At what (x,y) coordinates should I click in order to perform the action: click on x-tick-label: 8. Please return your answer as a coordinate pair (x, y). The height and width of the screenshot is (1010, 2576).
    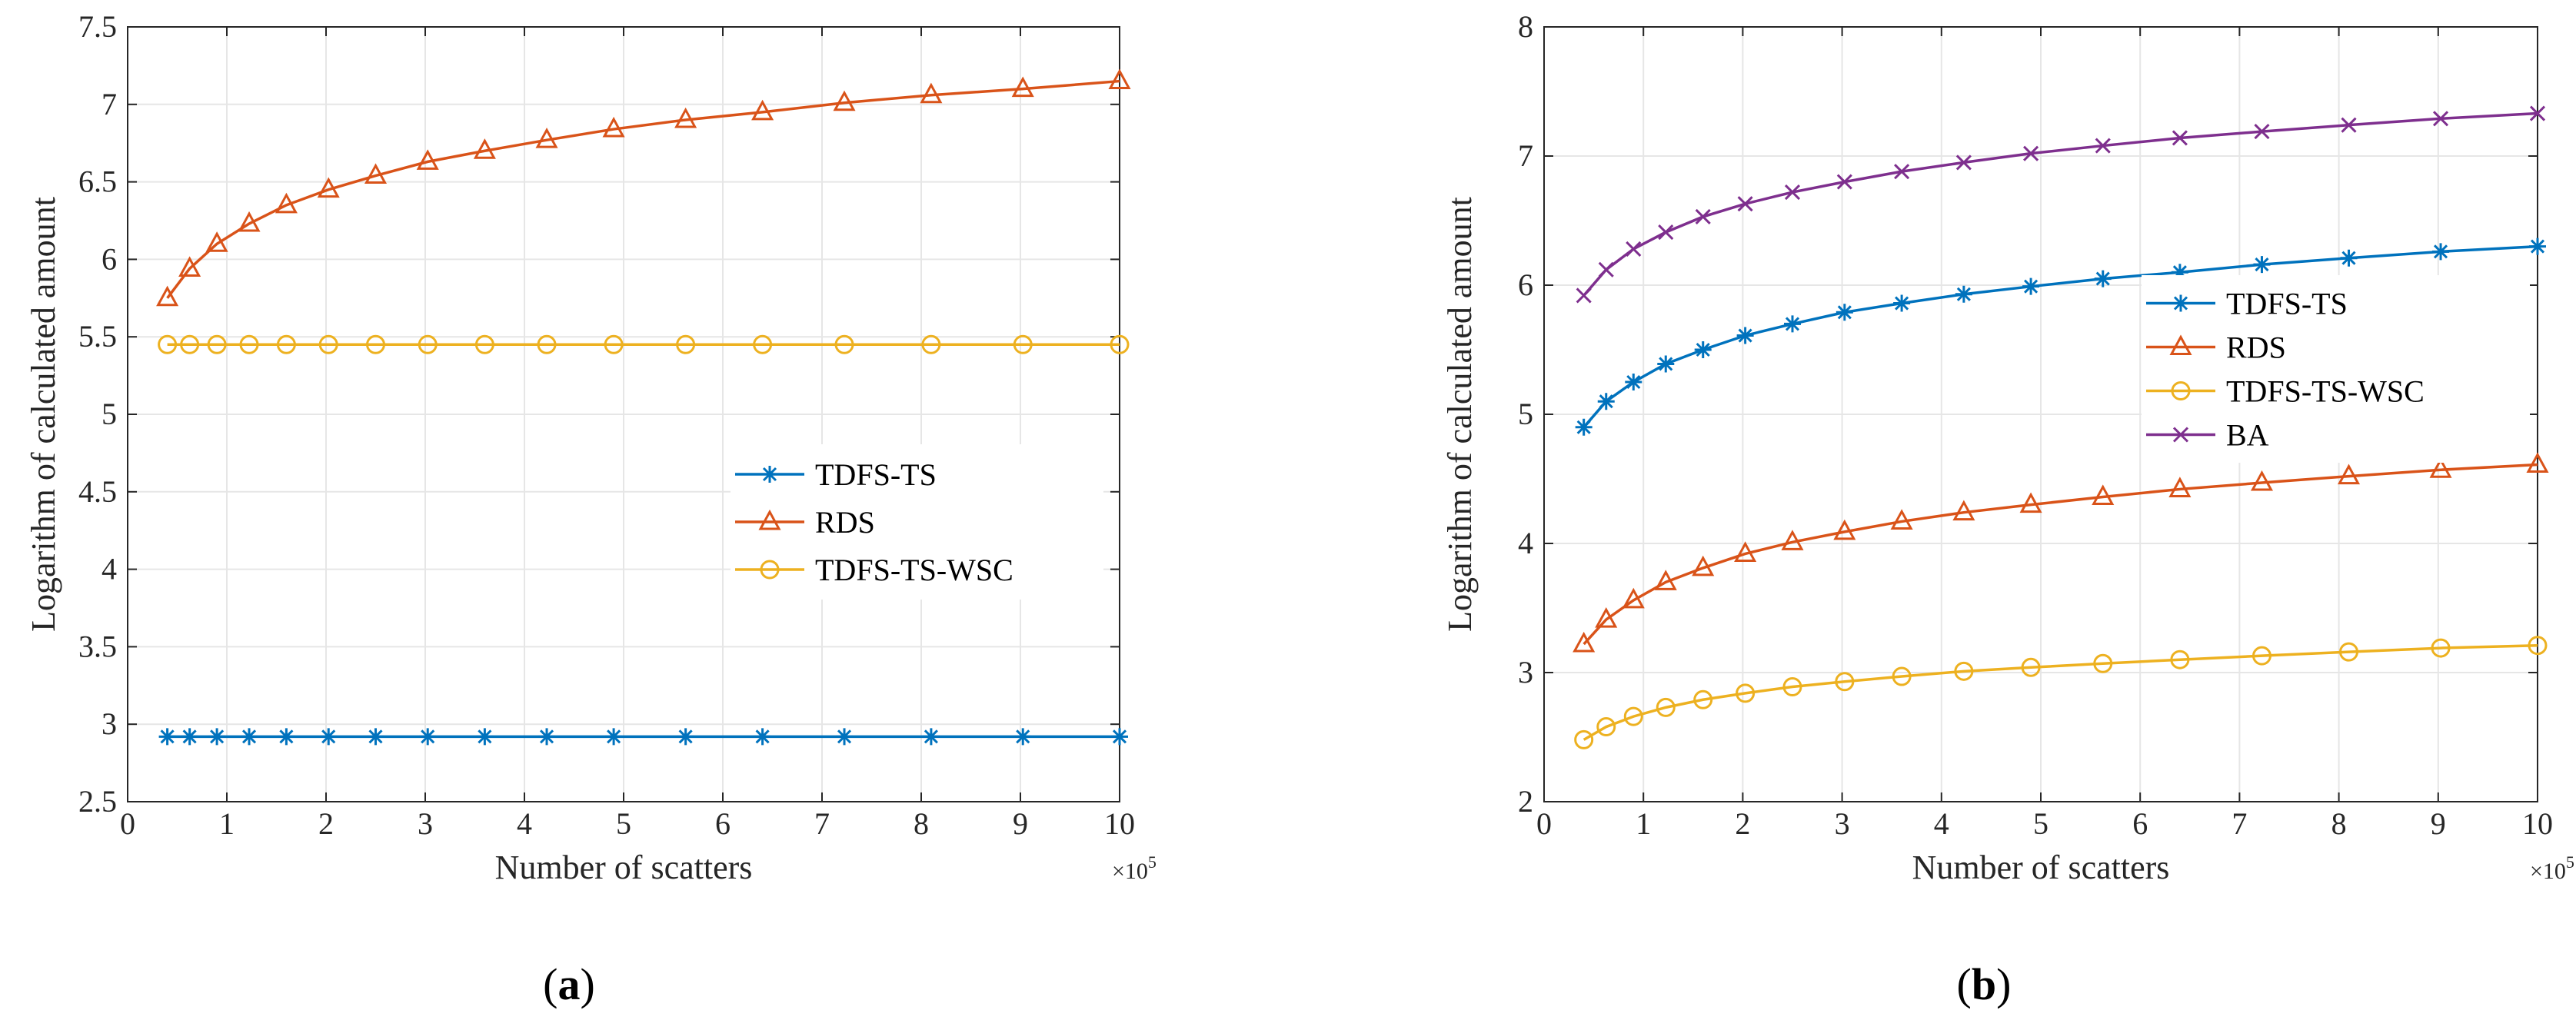
    Looking at the image, I should click on (2339, 824).